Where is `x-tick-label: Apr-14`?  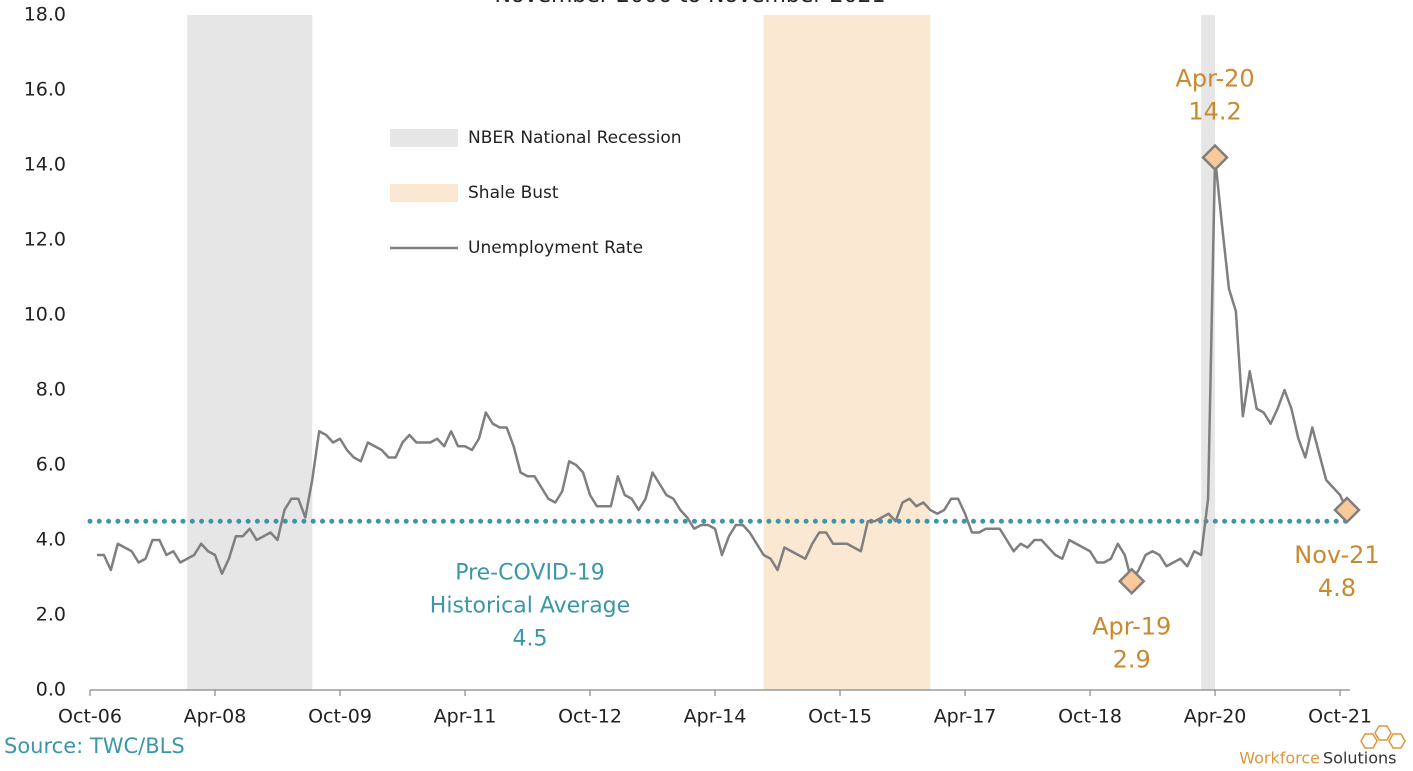
x-tick-label: Apr-14 is located at coordinates (715, 717).